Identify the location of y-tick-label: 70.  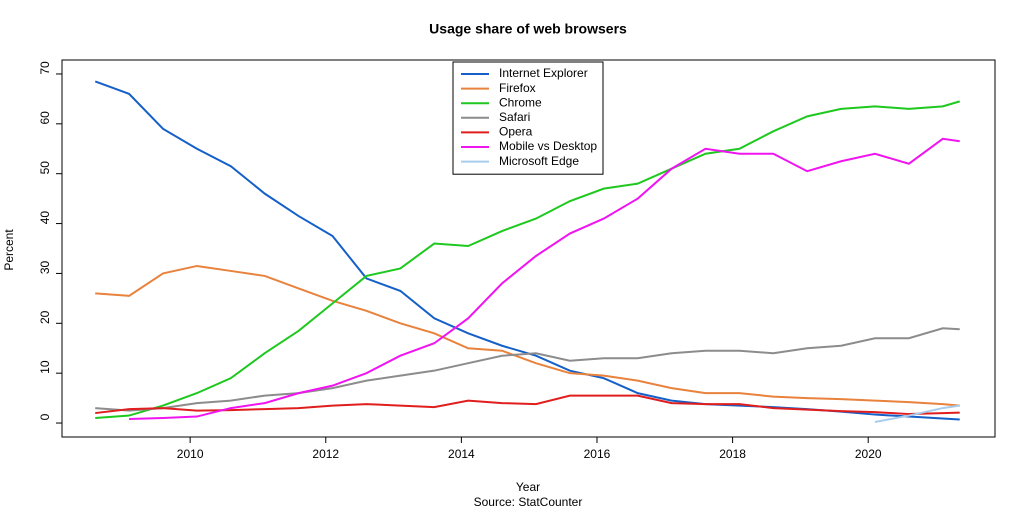
(45, 68).